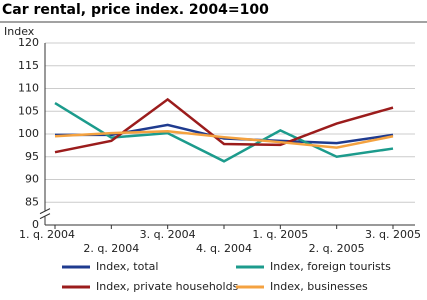 The width and height of the screenshot is (427, 300). I want to click on x-tick-label: 3. q. 2005, so click(393, 234).